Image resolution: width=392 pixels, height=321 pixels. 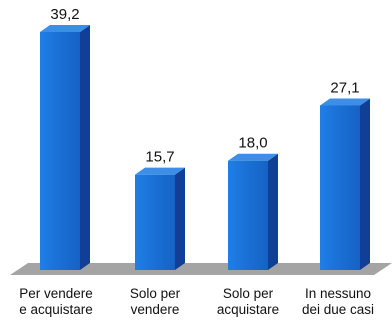 I want to click on category-label-line: acquistare, so click(x=248, y=309).